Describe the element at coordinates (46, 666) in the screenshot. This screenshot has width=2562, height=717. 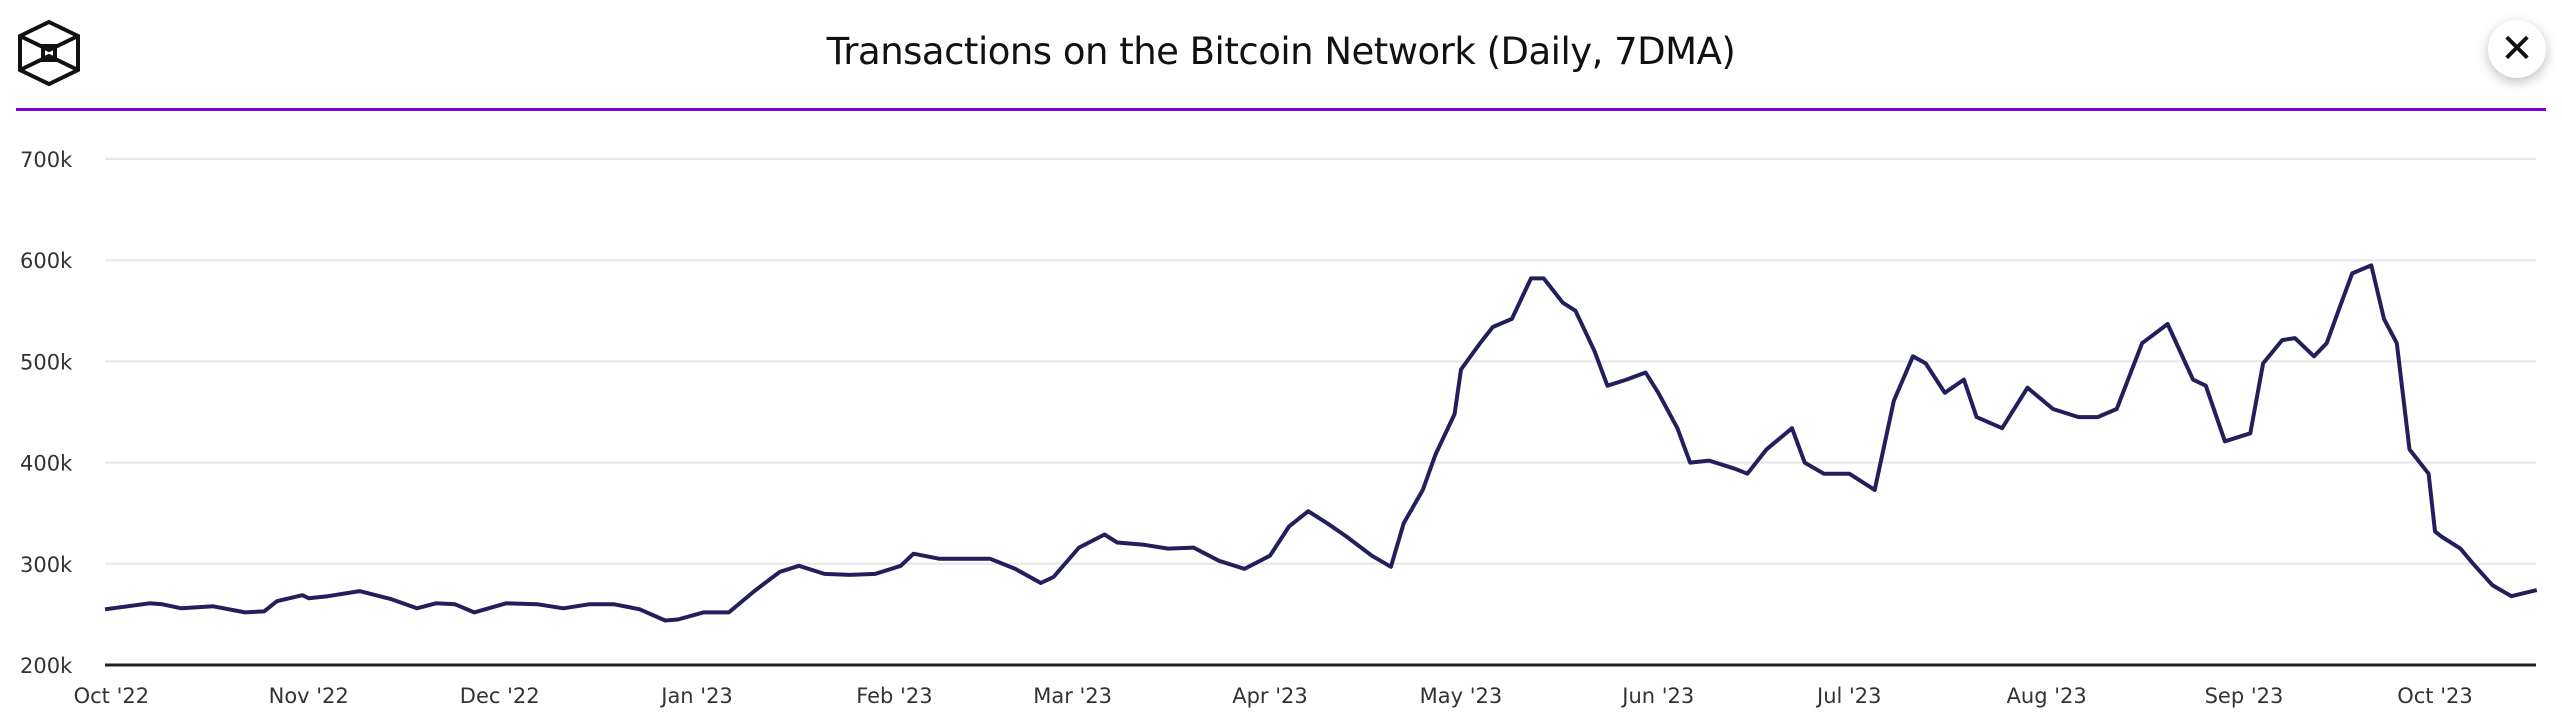
I see `y-tick-label: 200k` at that location.